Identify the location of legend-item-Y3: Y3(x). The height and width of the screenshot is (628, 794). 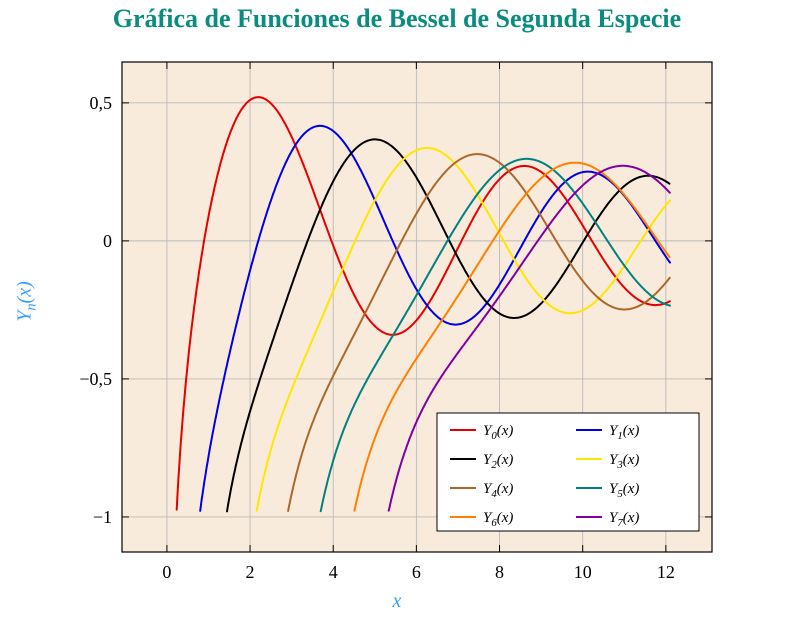
(607, 461).